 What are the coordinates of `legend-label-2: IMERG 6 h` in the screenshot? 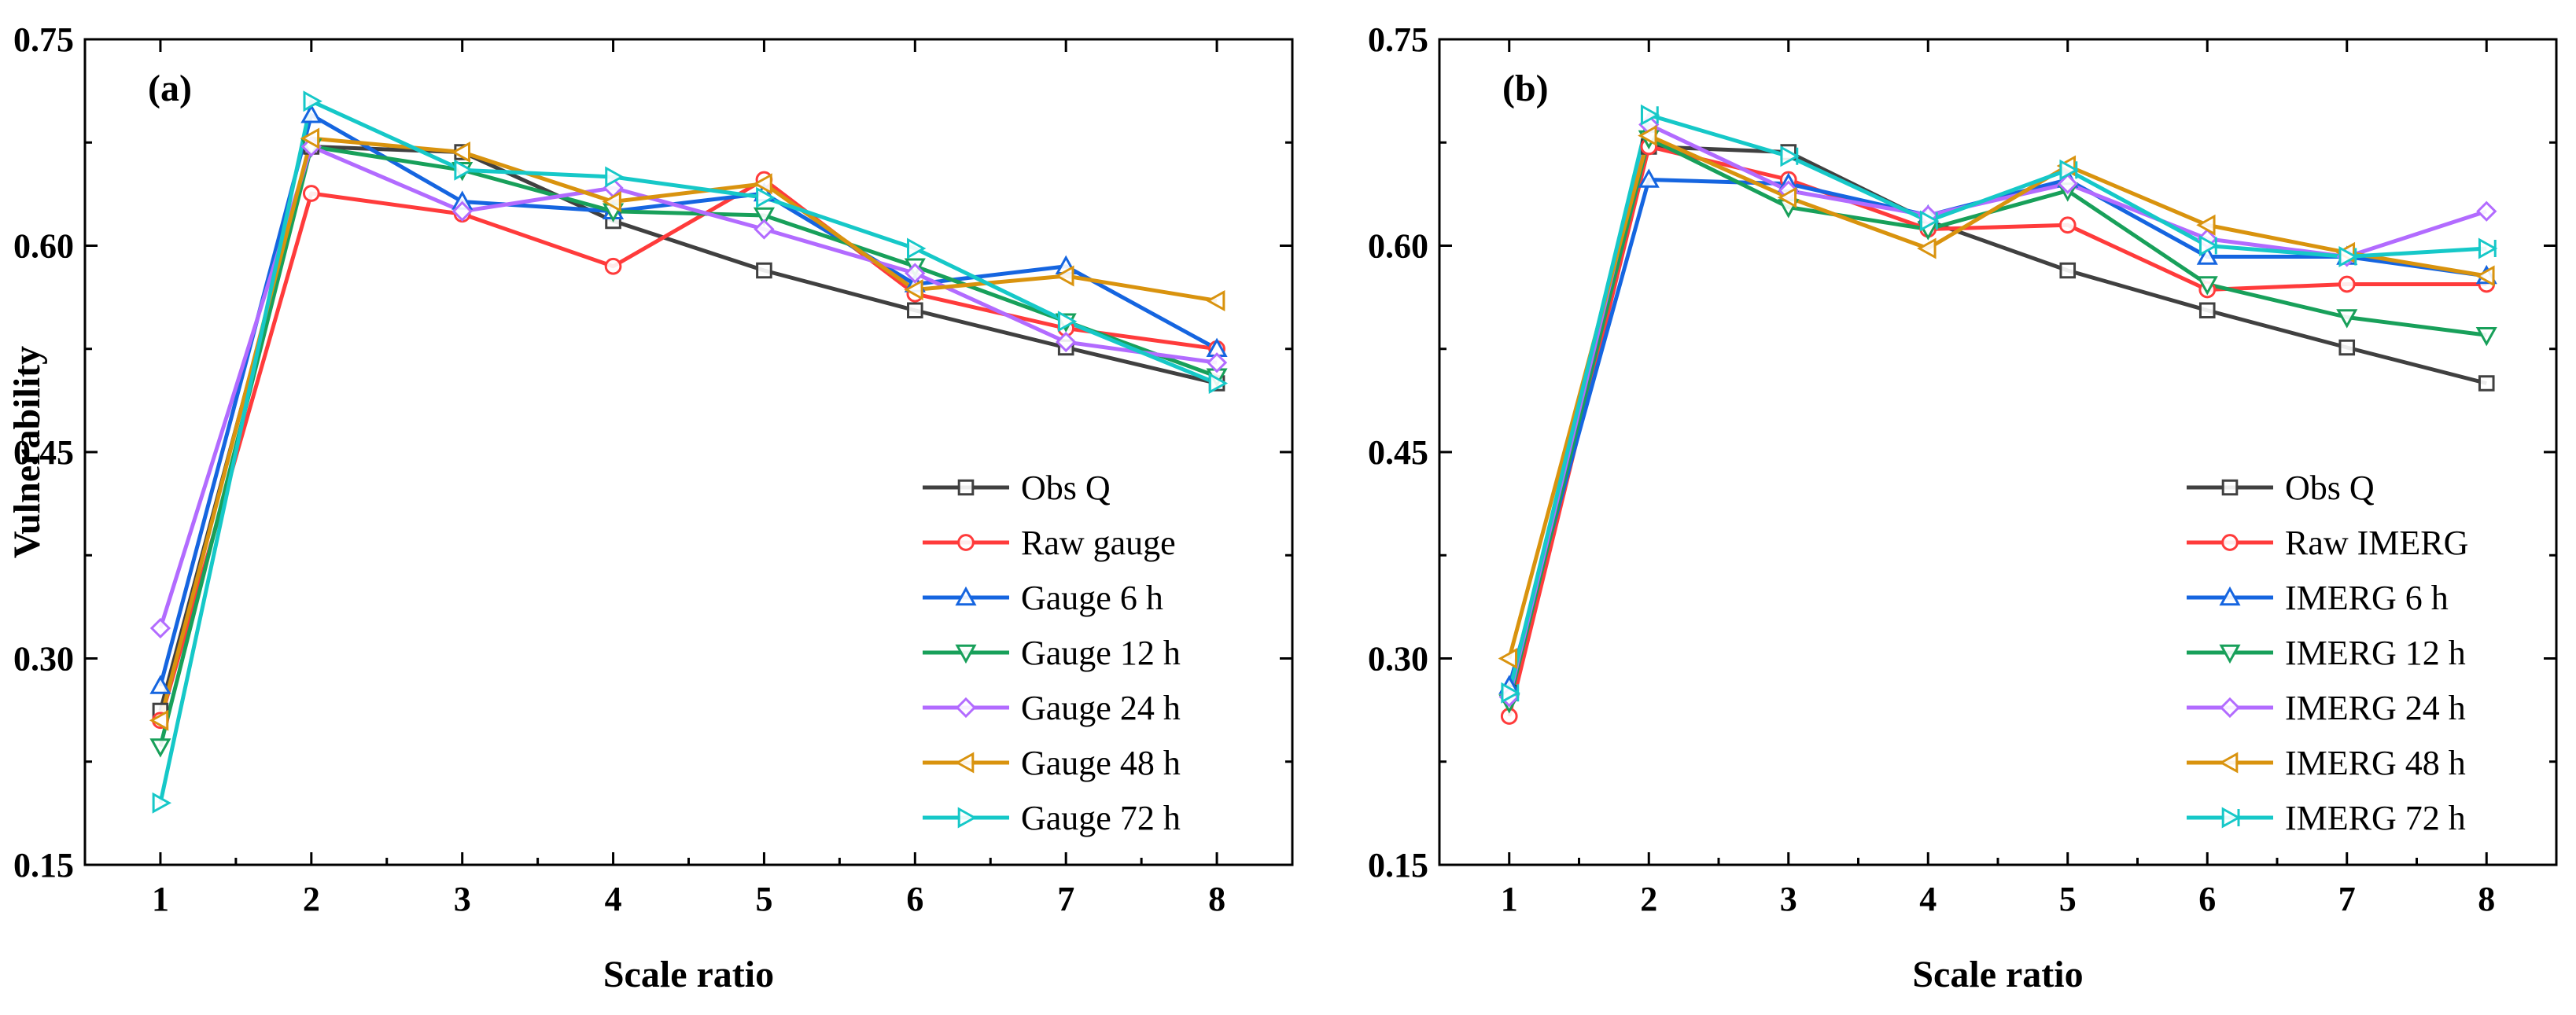 It's located at (2367, 598).